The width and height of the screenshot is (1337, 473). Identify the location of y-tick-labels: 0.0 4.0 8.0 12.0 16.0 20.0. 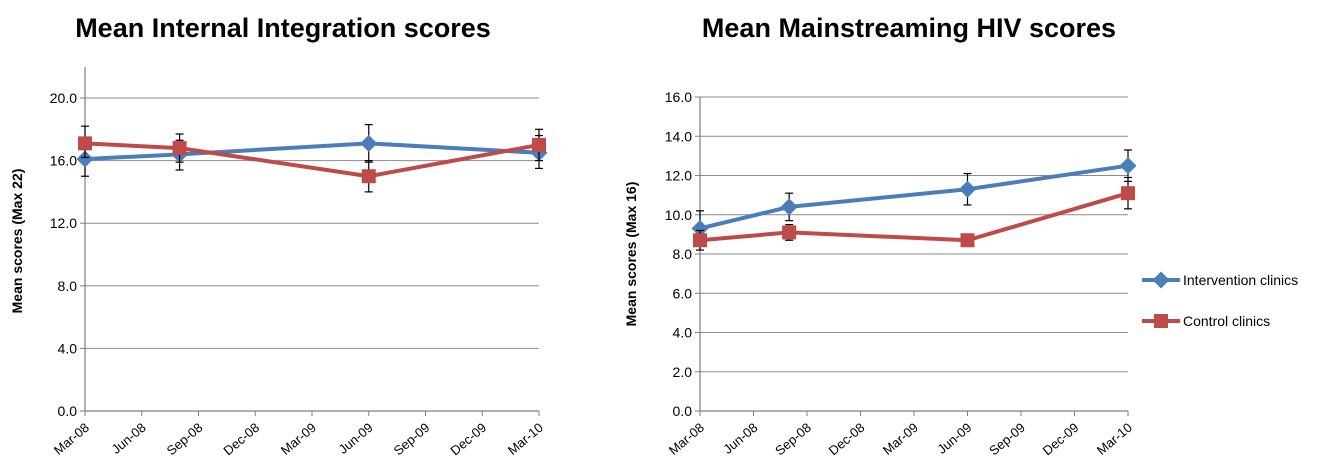
(63, 254).